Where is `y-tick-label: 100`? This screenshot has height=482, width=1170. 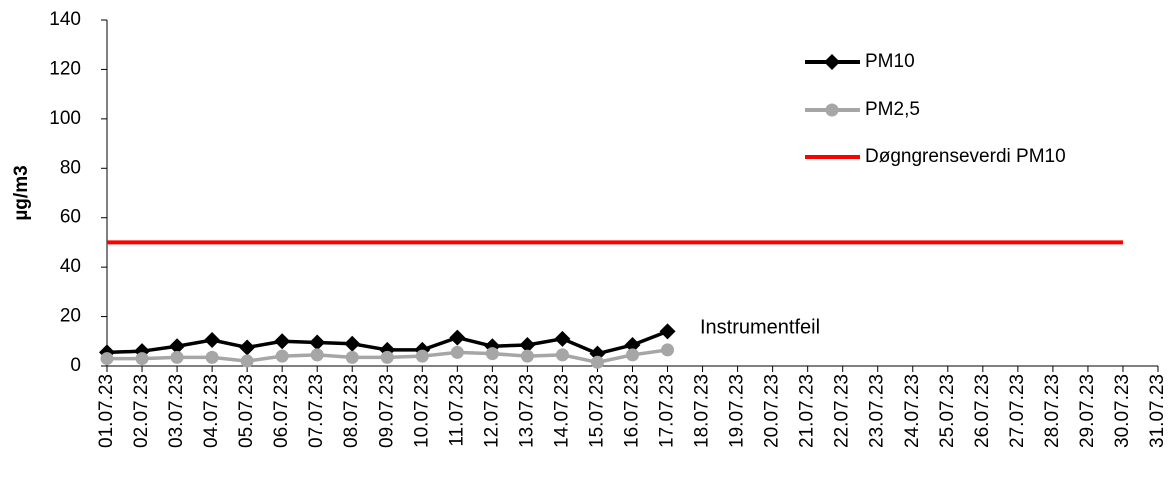 y-tick-label: 100 is located at coordinates (65, 118).